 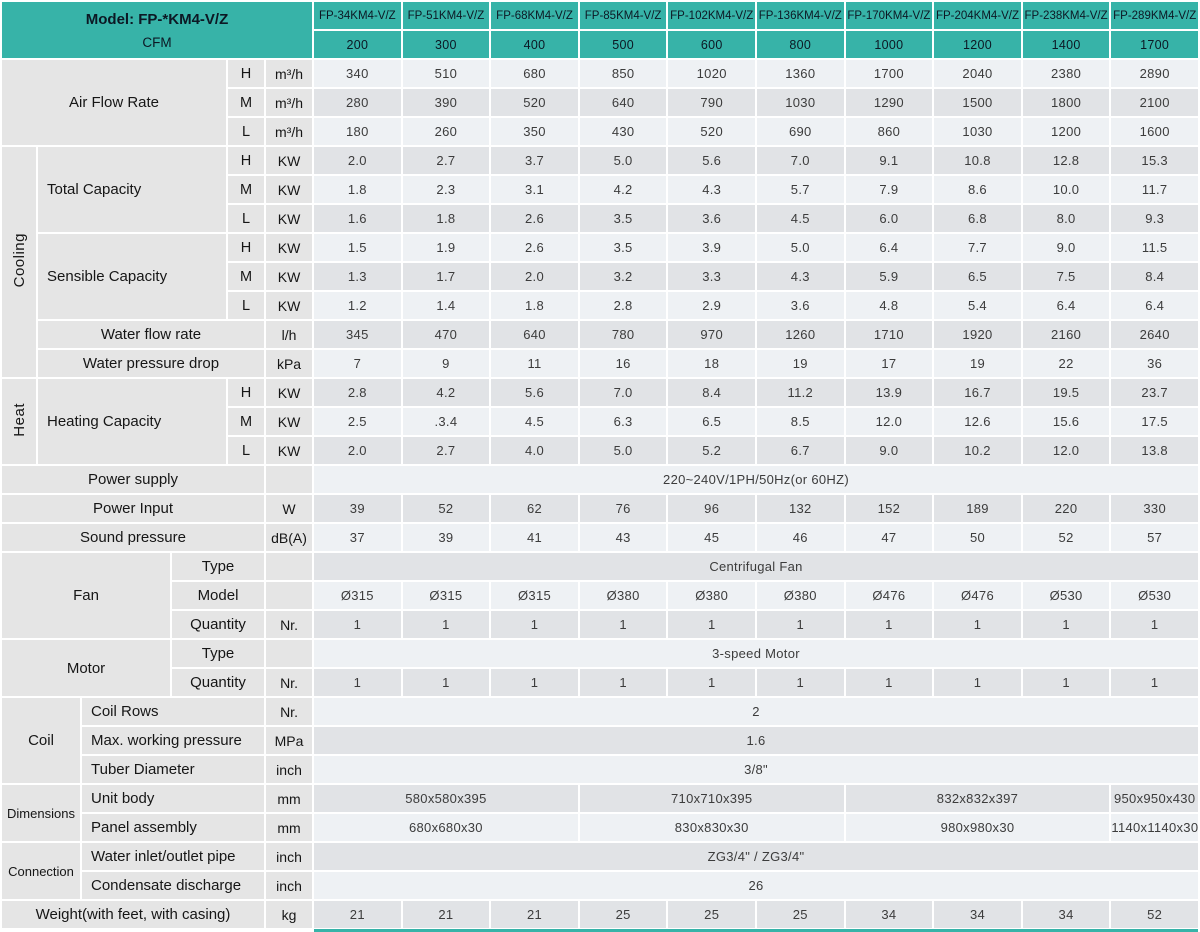 What do you see at coordinates (623, 421) in the screenshot?
I see `value-cell: 6.3` at bounding box center [623, 421].